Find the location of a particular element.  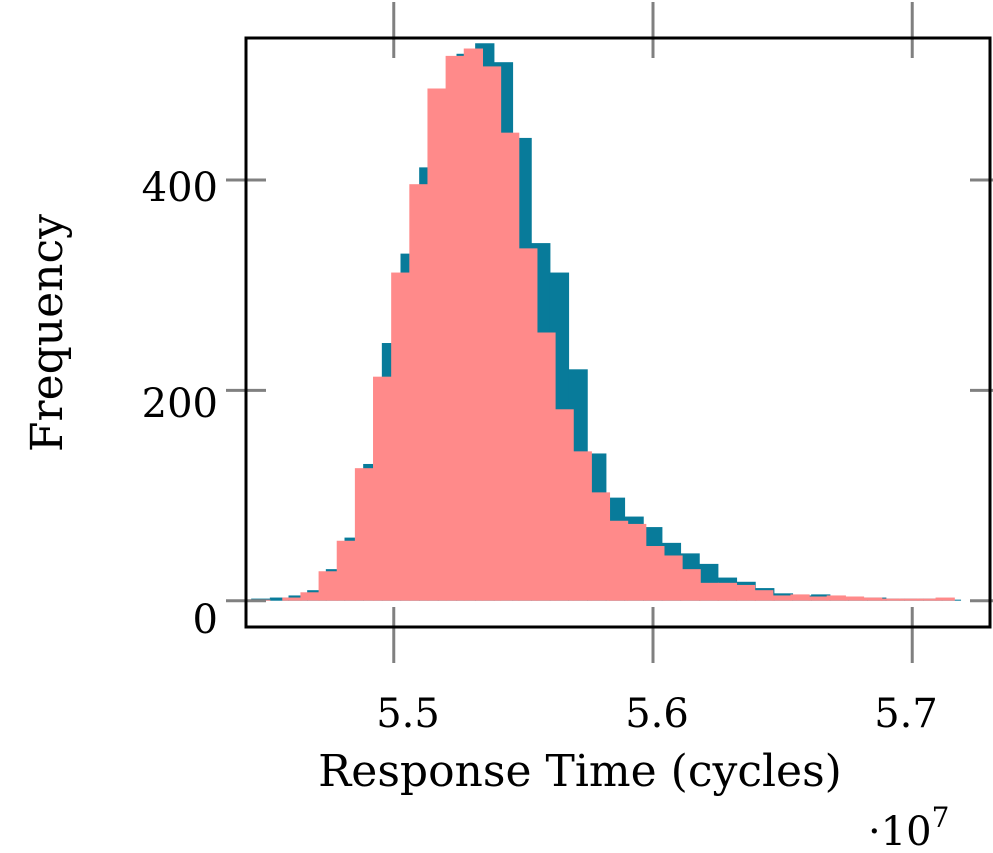

ytick-label-200: 200 is located at coordinates (180, 404).